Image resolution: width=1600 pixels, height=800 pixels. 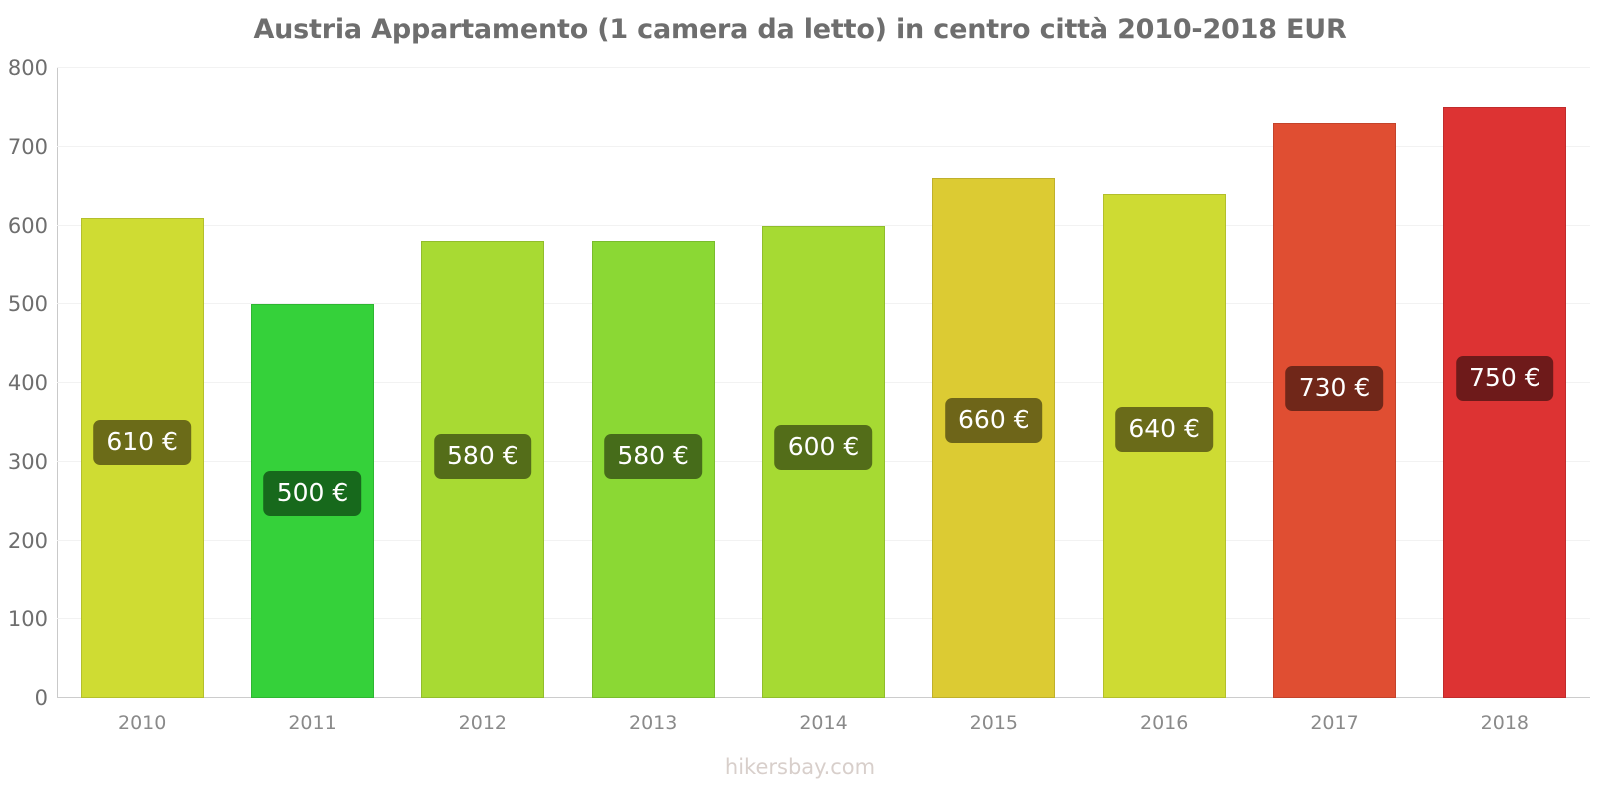 What do you see at coordinates (994, 723) in the screenshot?
I see `x-tick-label-2015: 2015` at bounding box center [994, 723].